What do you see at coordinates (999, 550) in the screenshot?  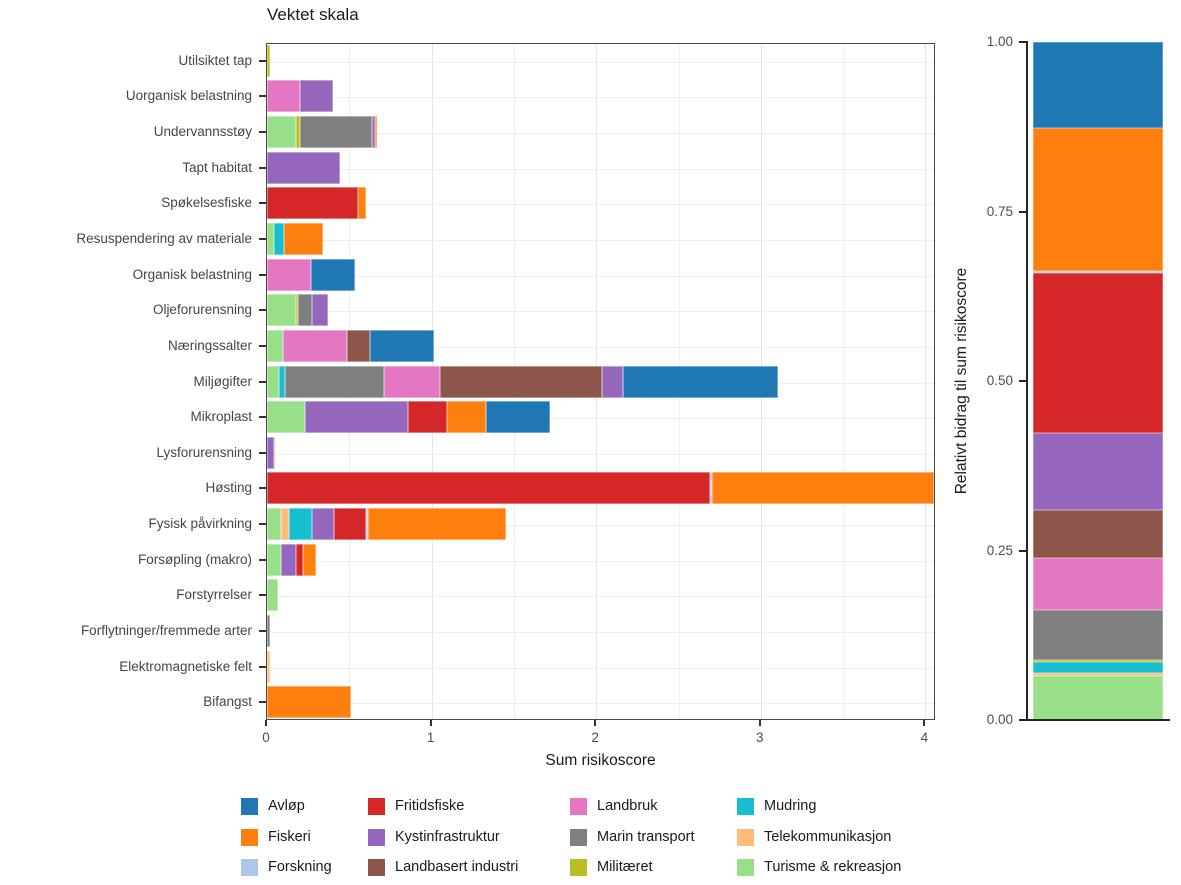 I see `right-y-axis-tick-label: 0.25` at bounding box center [999, 550].